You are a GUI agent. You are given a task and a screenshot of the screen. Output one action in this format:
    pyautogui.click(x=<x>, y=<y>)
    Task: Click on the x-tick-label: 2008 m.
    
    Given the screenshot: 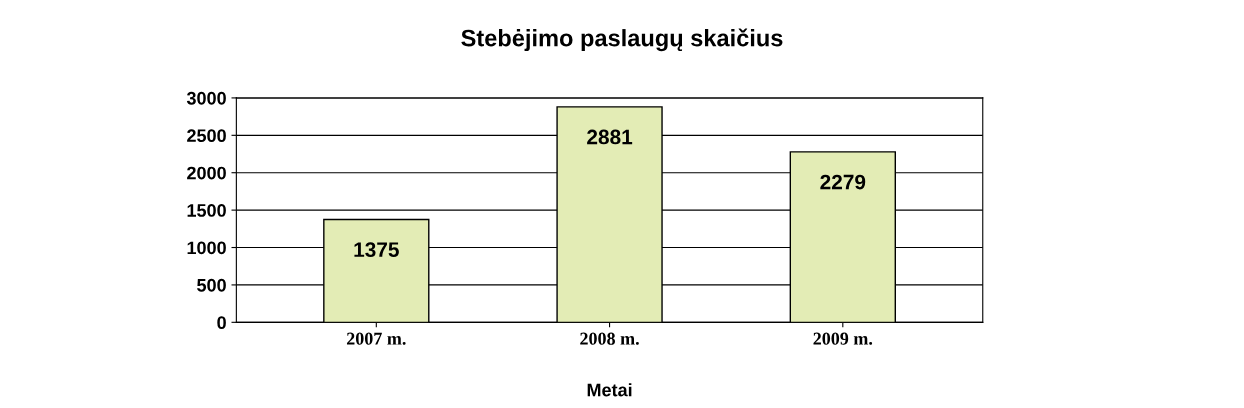 What is the action you would take?
    pyautogui.click(x=609, y=338)
    